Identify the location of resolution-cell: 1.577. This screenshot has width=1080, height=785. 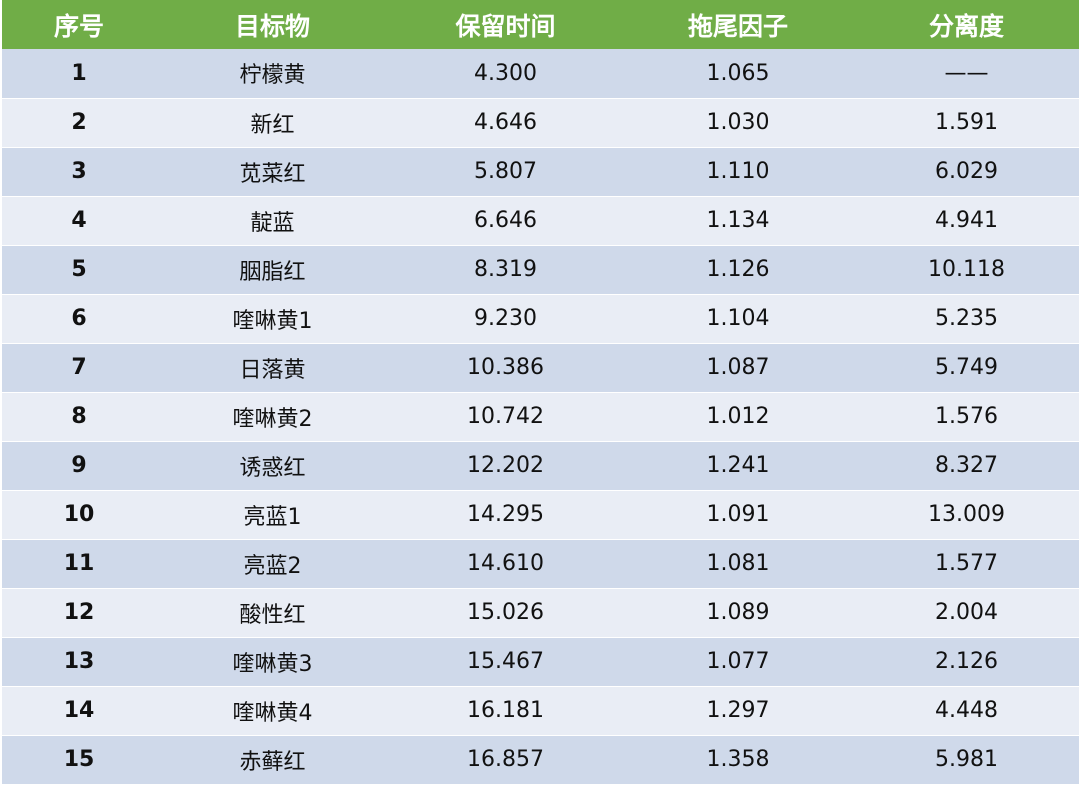
(966, 564).